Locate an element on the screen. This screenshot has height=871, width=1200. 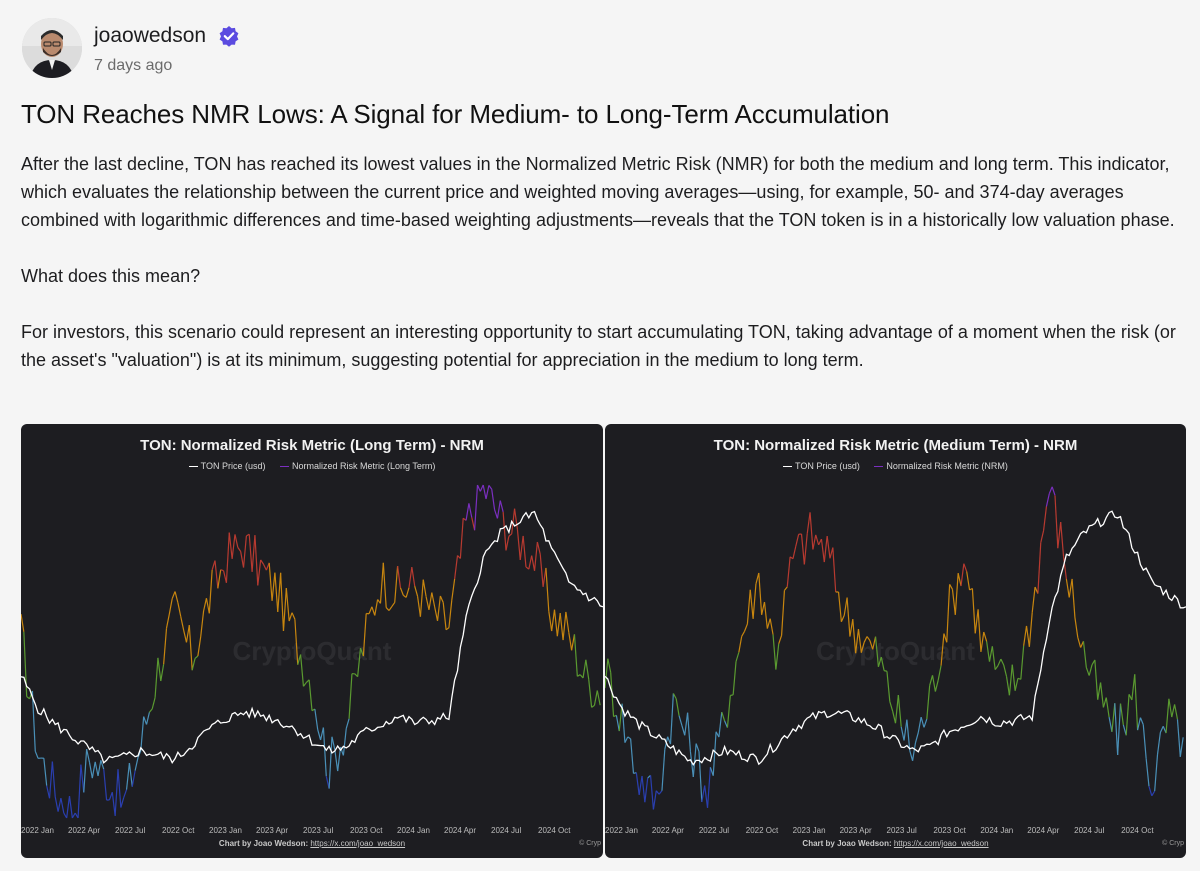
x-tick-label: 2022 Jul is located at coordinates (714, 830).